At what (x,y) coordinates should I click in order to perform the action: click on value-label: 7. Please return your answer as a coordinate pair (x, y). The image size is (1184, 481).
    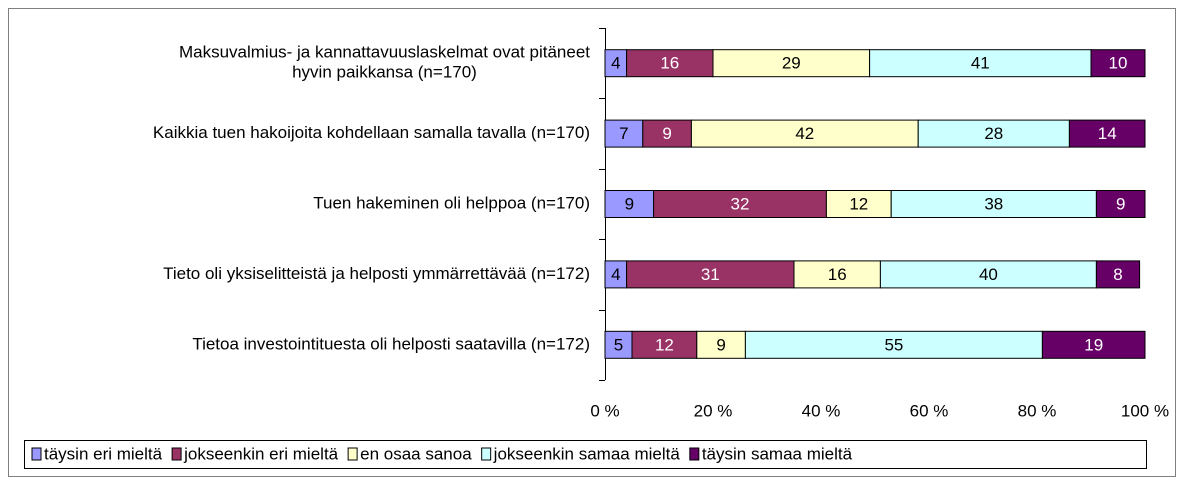
    Looking at the image, I should click on (623, 133).